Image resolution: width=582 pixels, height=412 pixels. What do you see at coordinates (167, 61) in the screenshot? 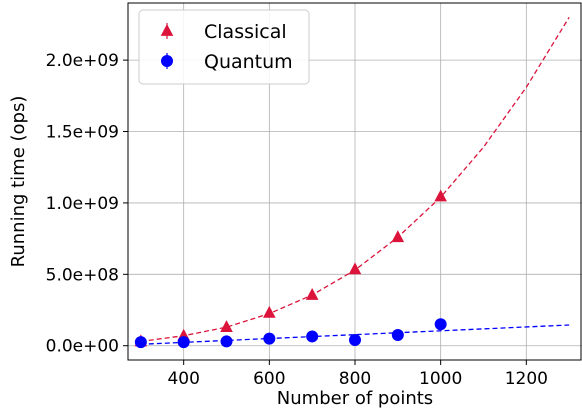
I see `quantum-legend-marker` at bounding box center [167, 61].